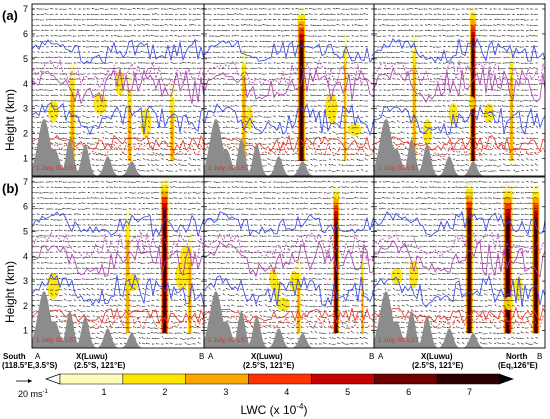 This screenshot has width=550, height=419. What do you see at coordinates (438, 365) in the screenshot?
I see `luwu-coord-3: (2.5°S, 121°E)` at bounding box center [438, 365].